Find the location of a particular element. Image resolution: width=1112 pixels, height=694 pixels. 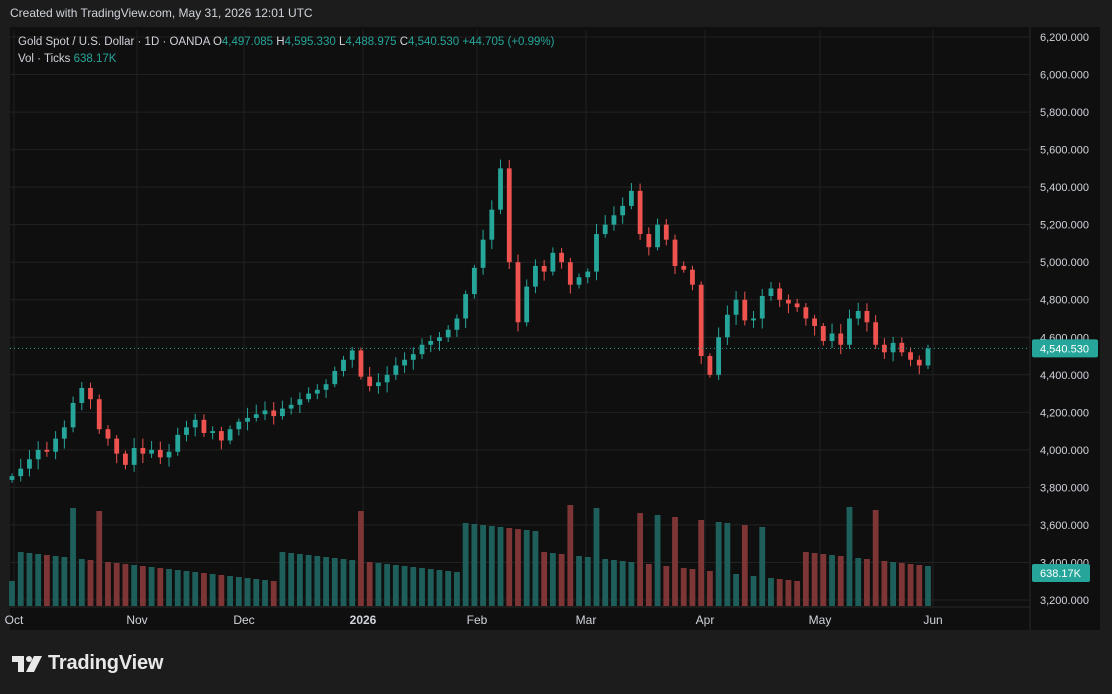

price-tick-label: 4,200.000 is located at coordinates (1064, 413).